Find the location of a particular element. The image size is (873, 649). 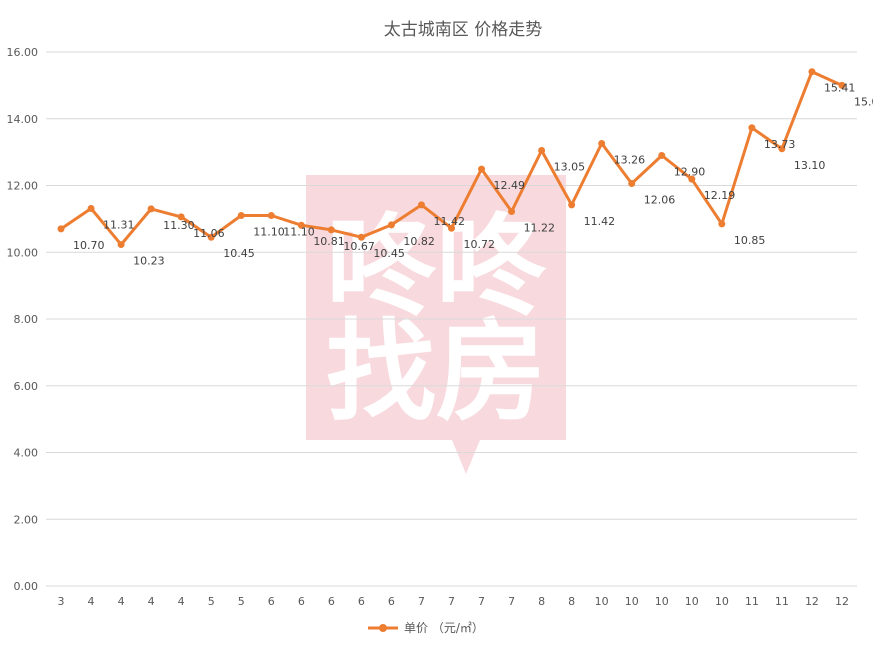

data-label: 11.22 is located at coordinates (540, 228).